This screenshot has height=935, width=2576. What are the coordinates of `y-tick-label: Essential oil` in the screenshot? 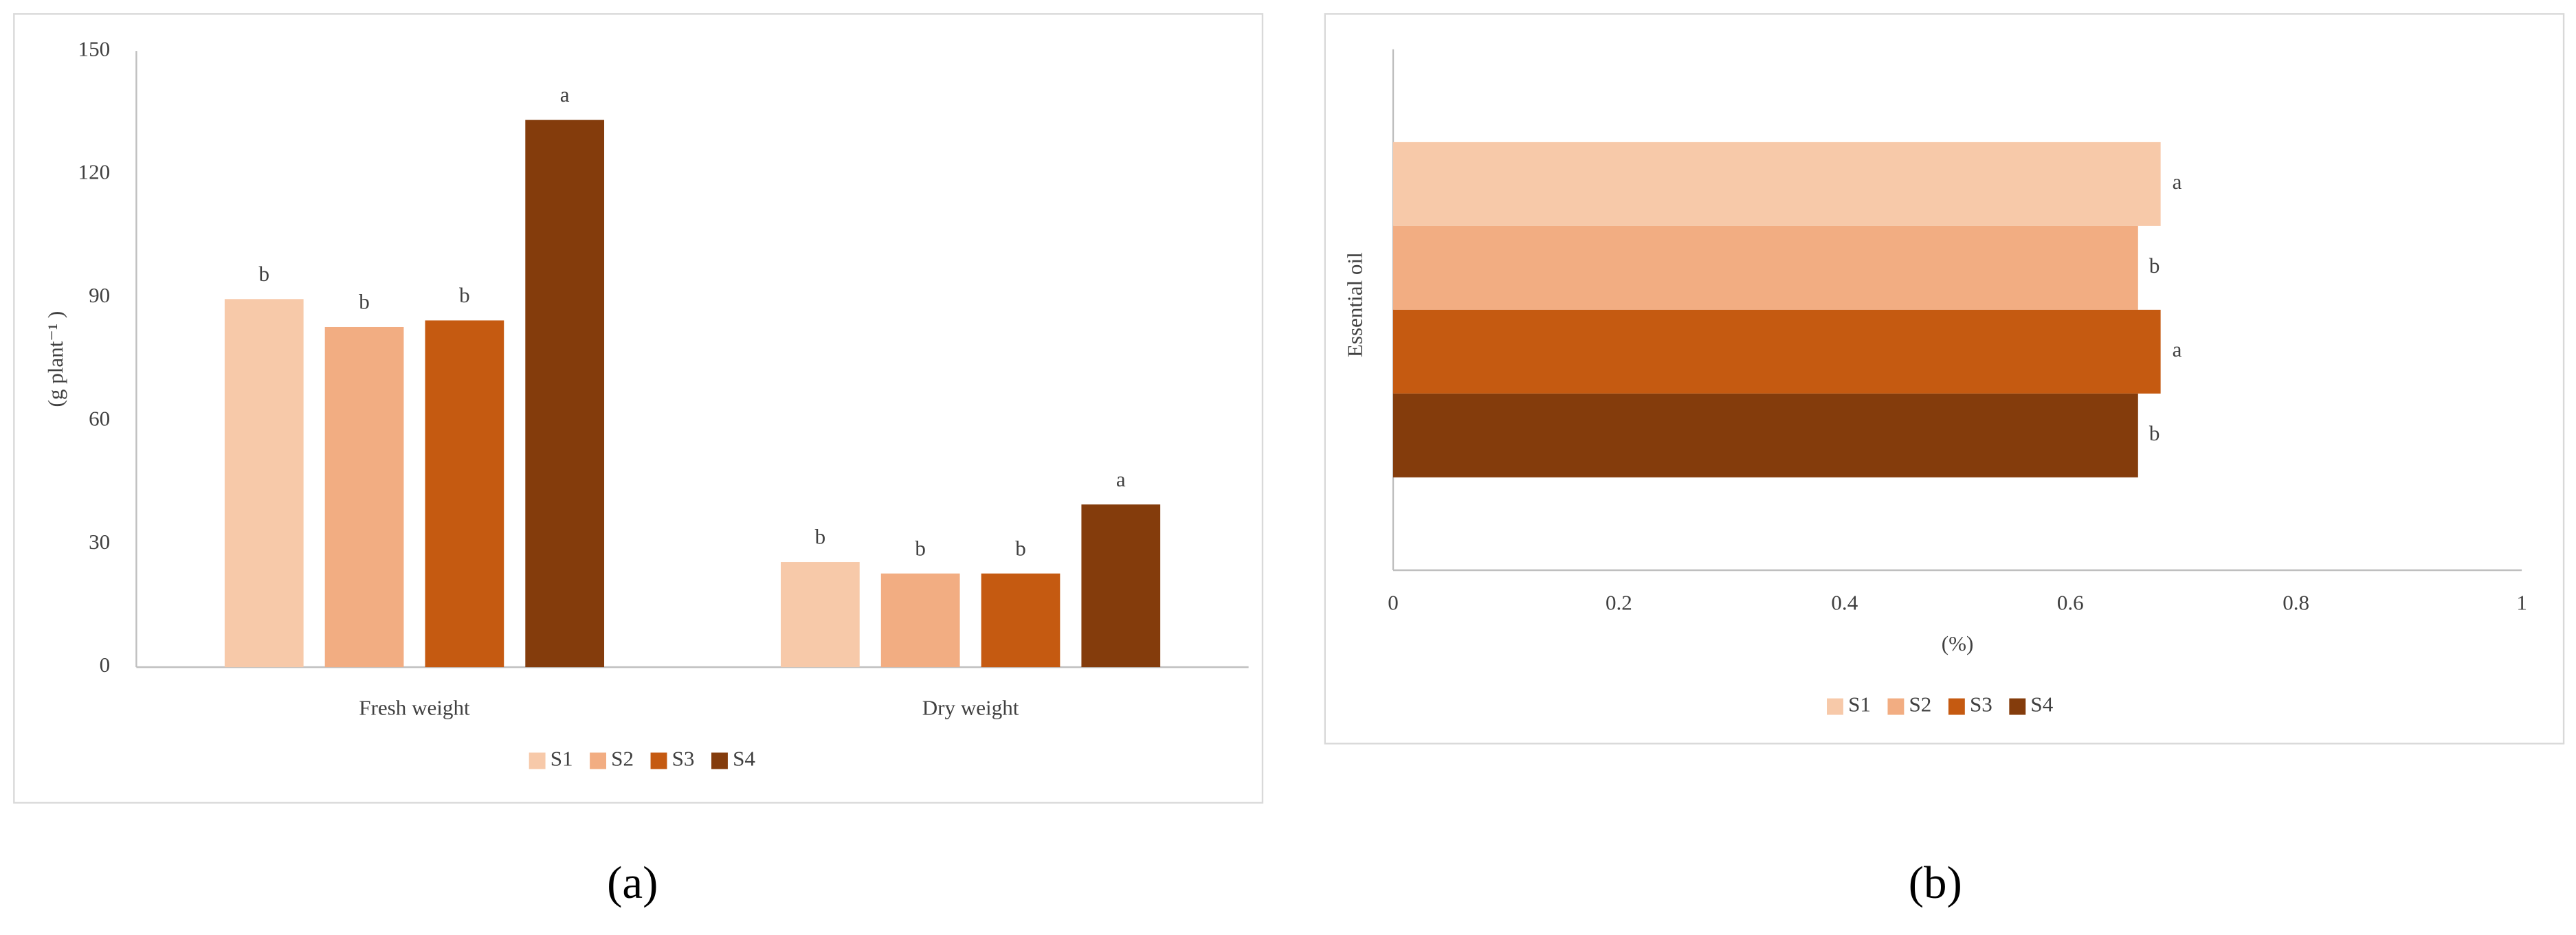 It's located at (1355, 304).